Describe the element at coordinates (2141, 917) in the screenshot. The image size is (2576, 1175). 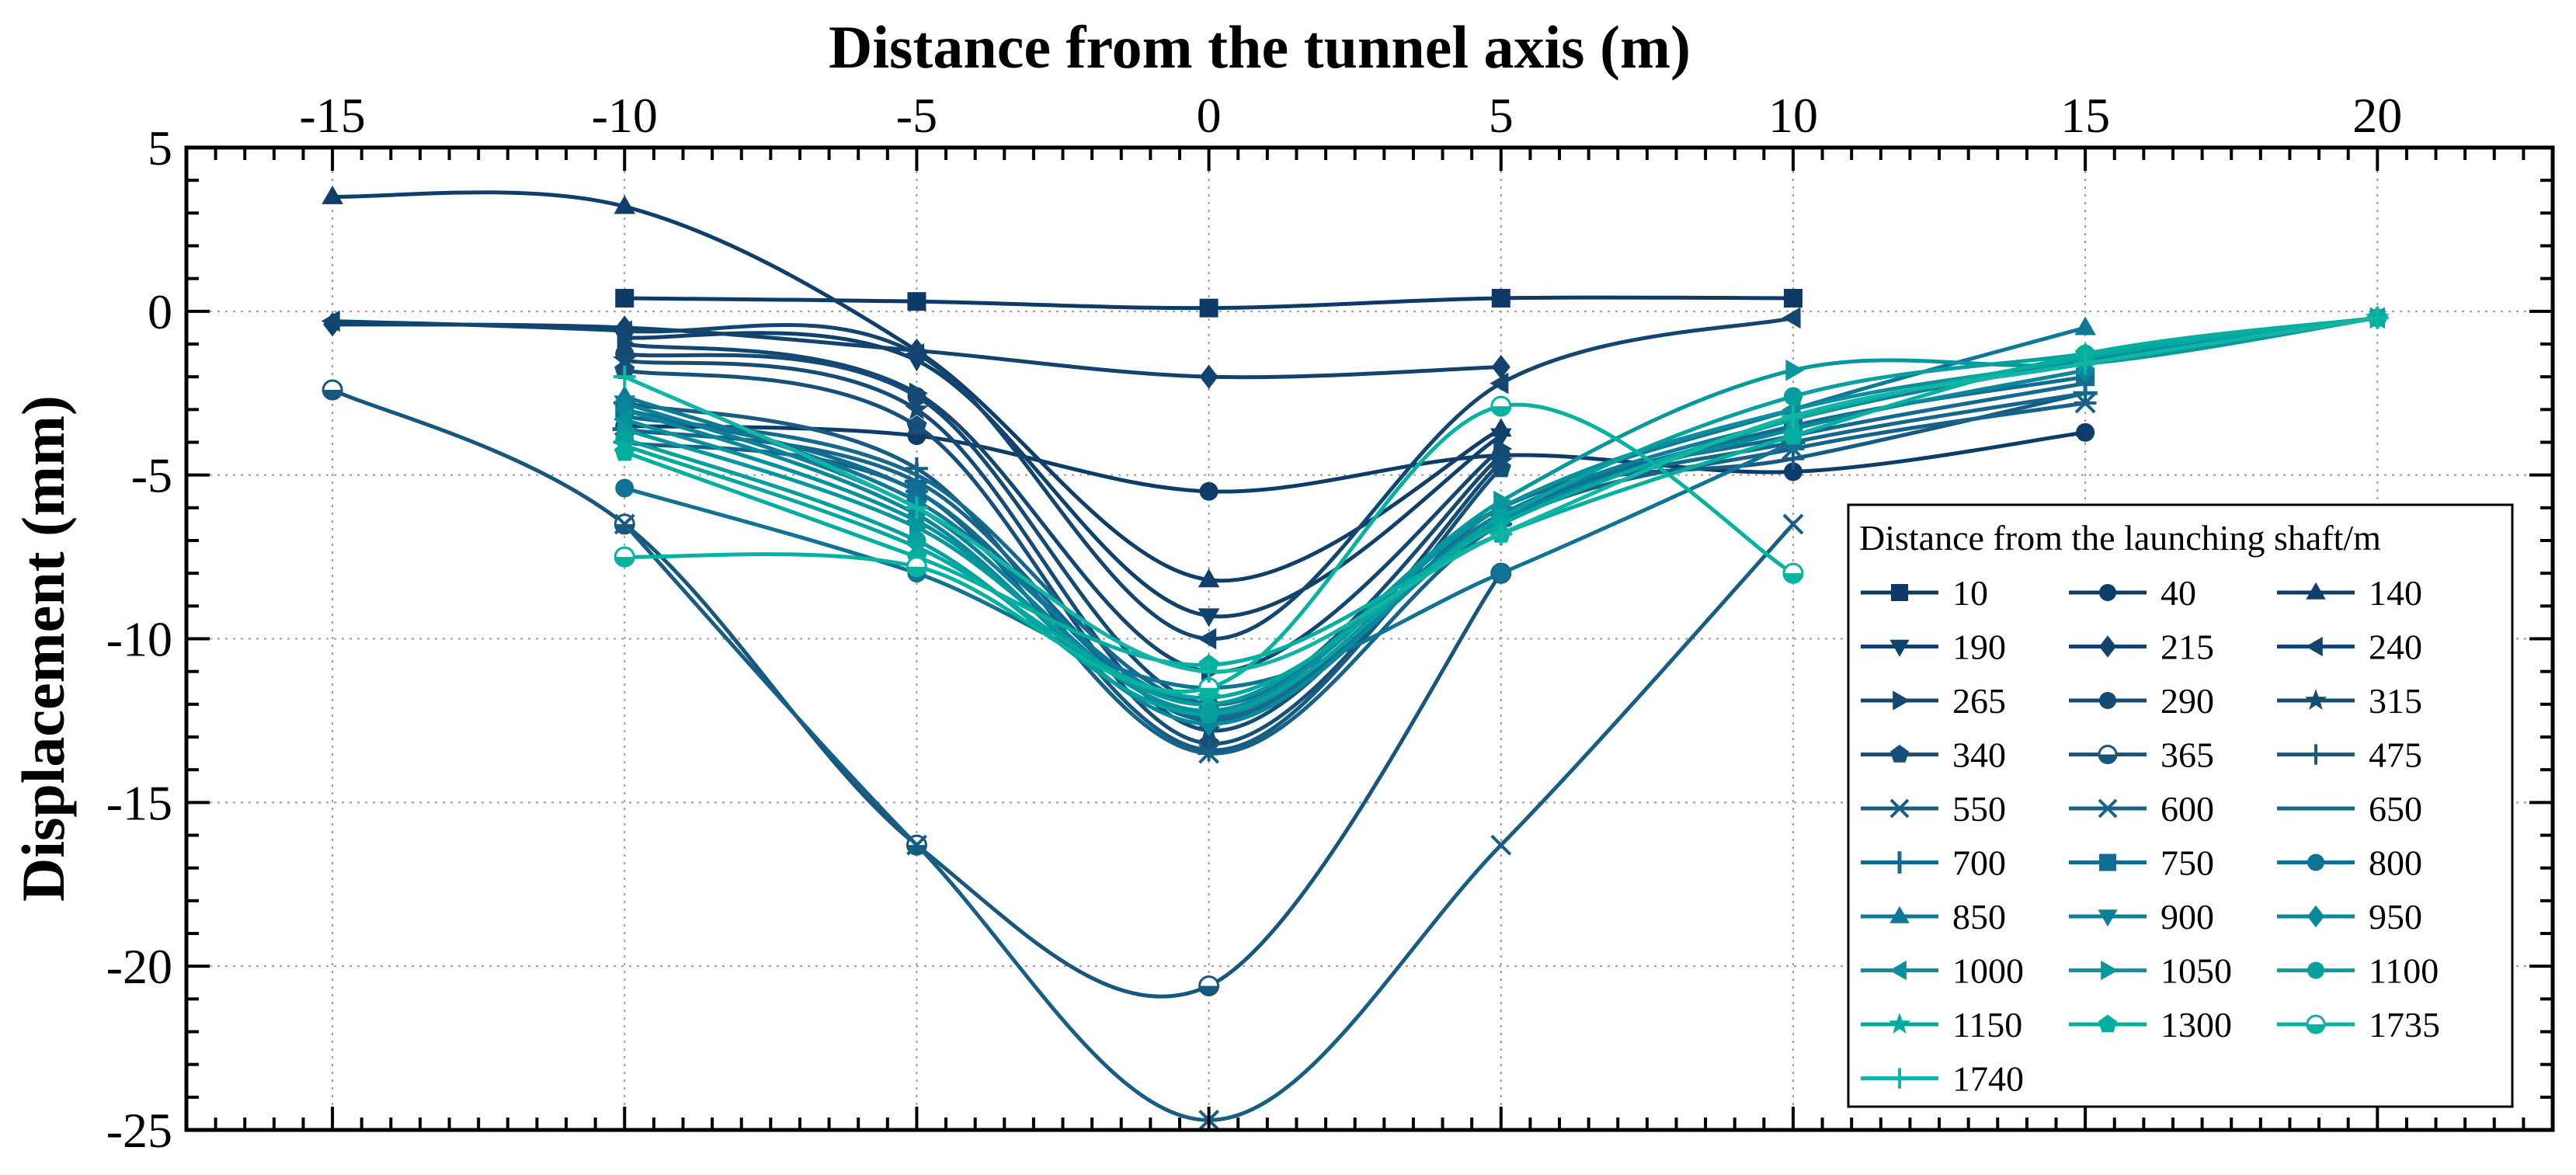
I see `legend-item-900: 900` at that location.